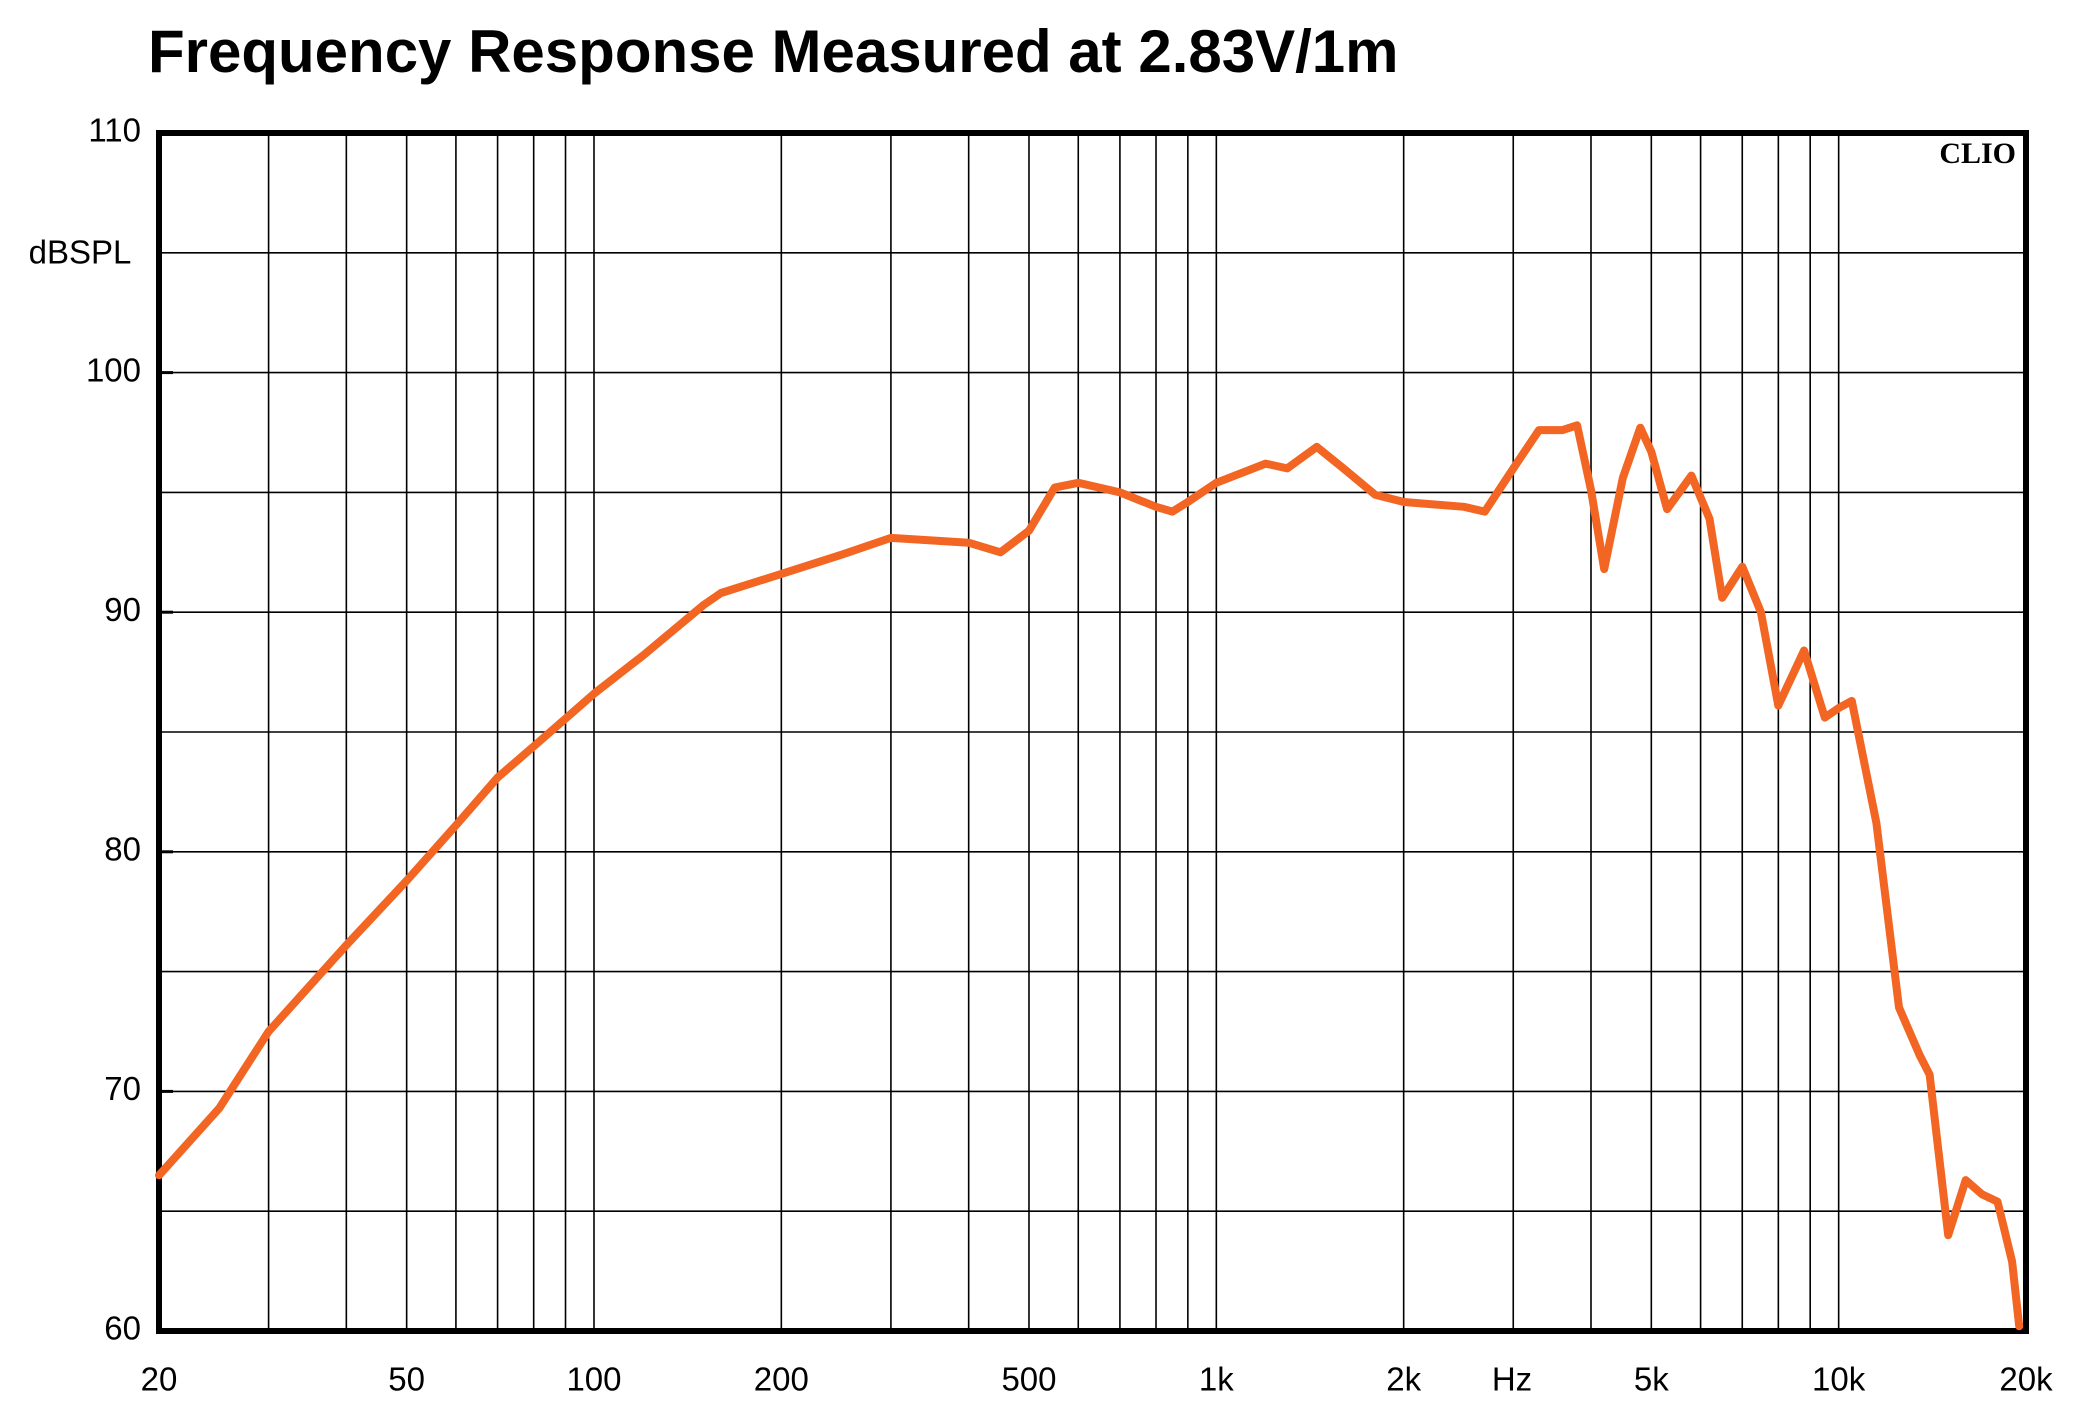  What do you see at coordinates (1216, 1379) in the screenshot?
I see `x-tick-label: 1k` at bounding box center [1216, 1379].